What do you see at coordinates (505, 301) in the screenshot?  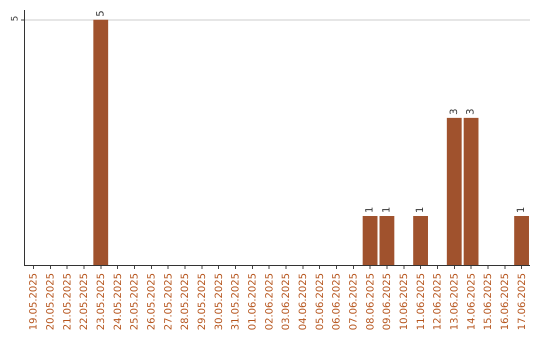 I see `x-tick-label: 16.06.2025` at bounding box center [505, 301].